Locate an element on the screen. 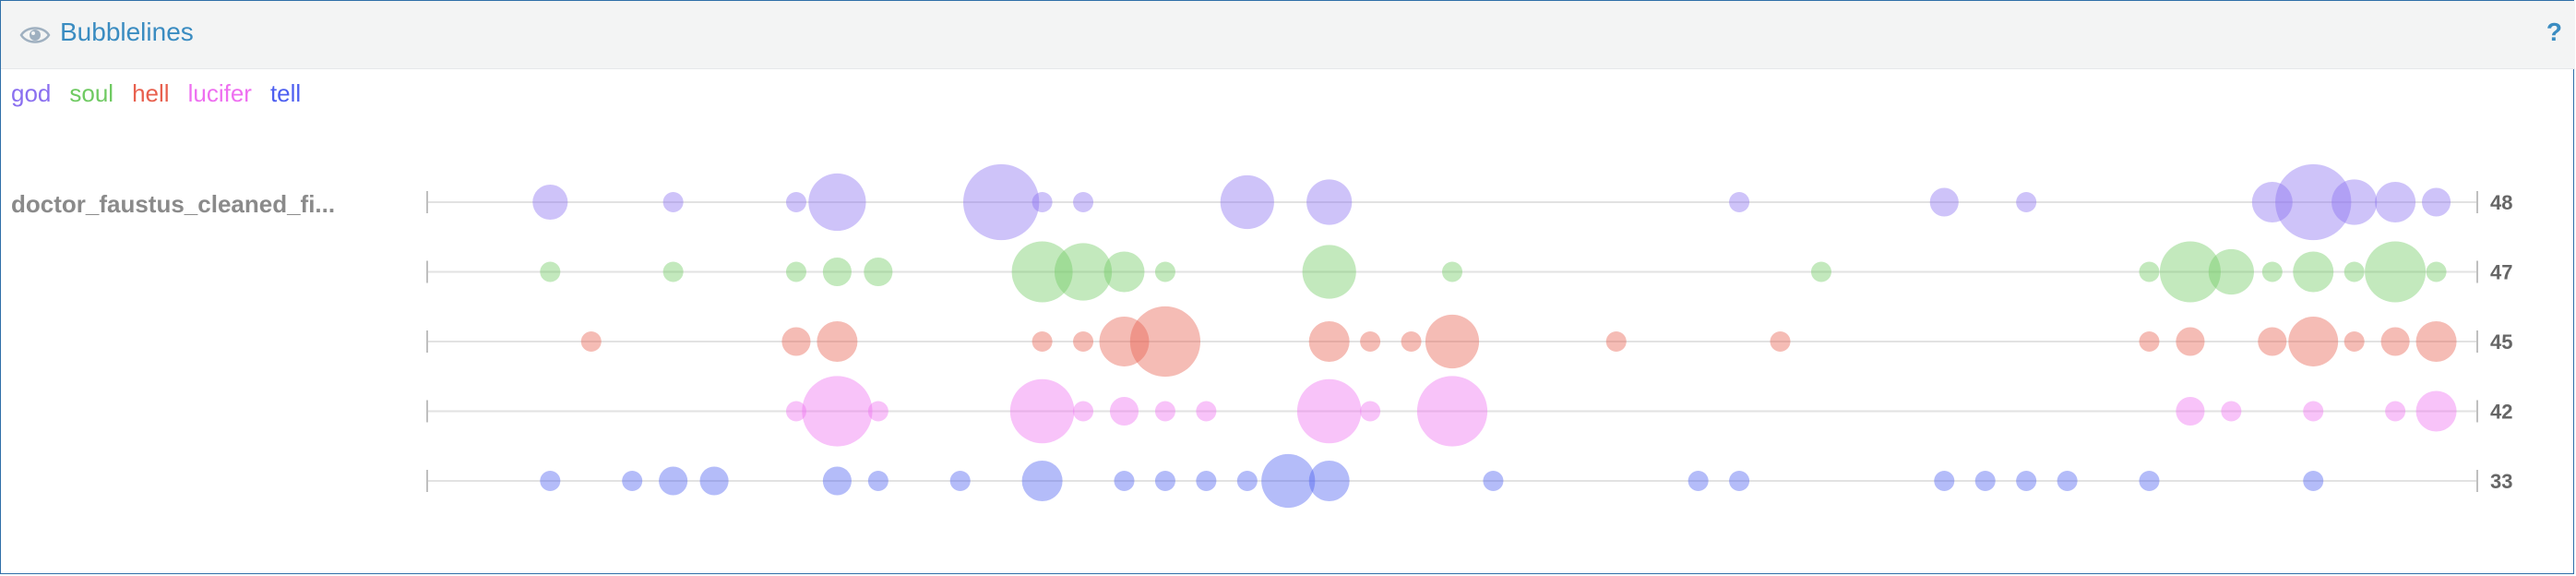 The width and height of the screenshot is (2576, 576). help-button: ? is located at coordinates (2554, 32).